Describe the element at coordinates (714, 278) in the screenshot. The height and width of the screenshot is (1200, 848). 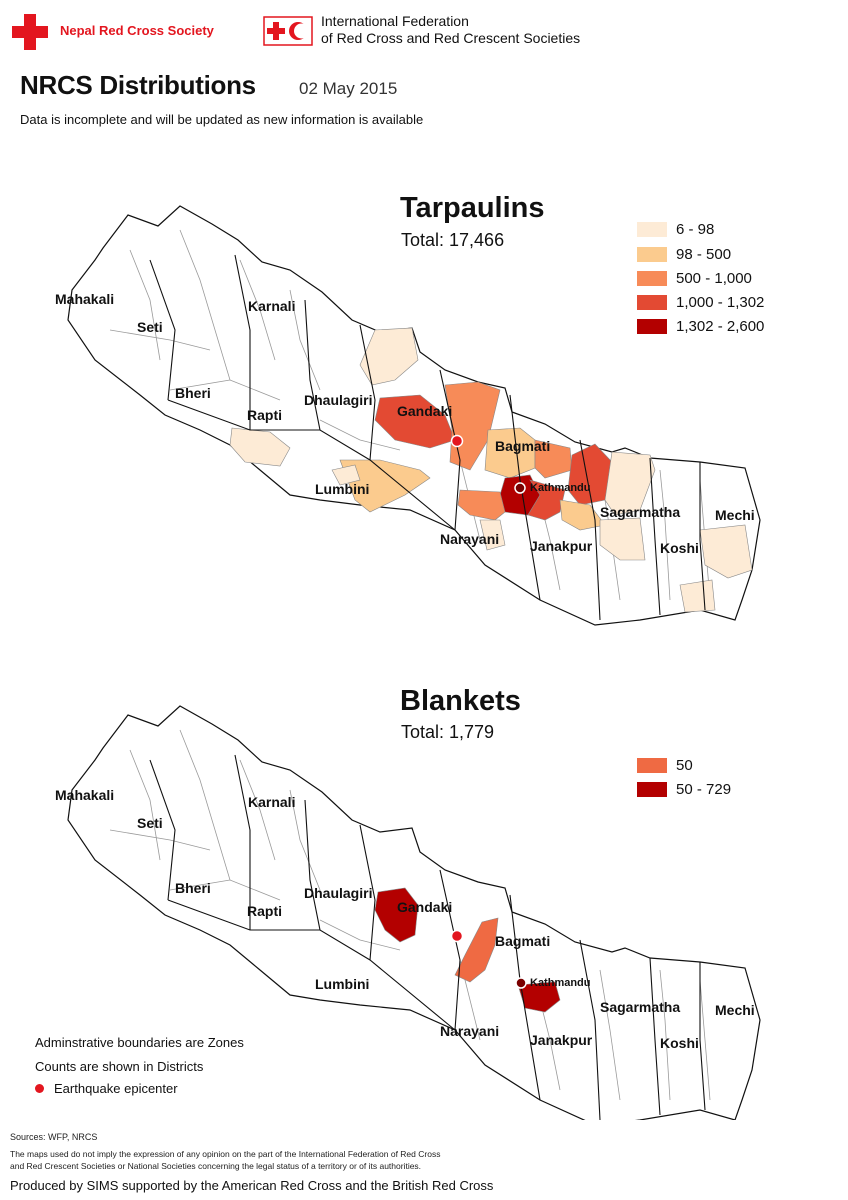
I see `legend-label: 500 - 1,000` at that location.